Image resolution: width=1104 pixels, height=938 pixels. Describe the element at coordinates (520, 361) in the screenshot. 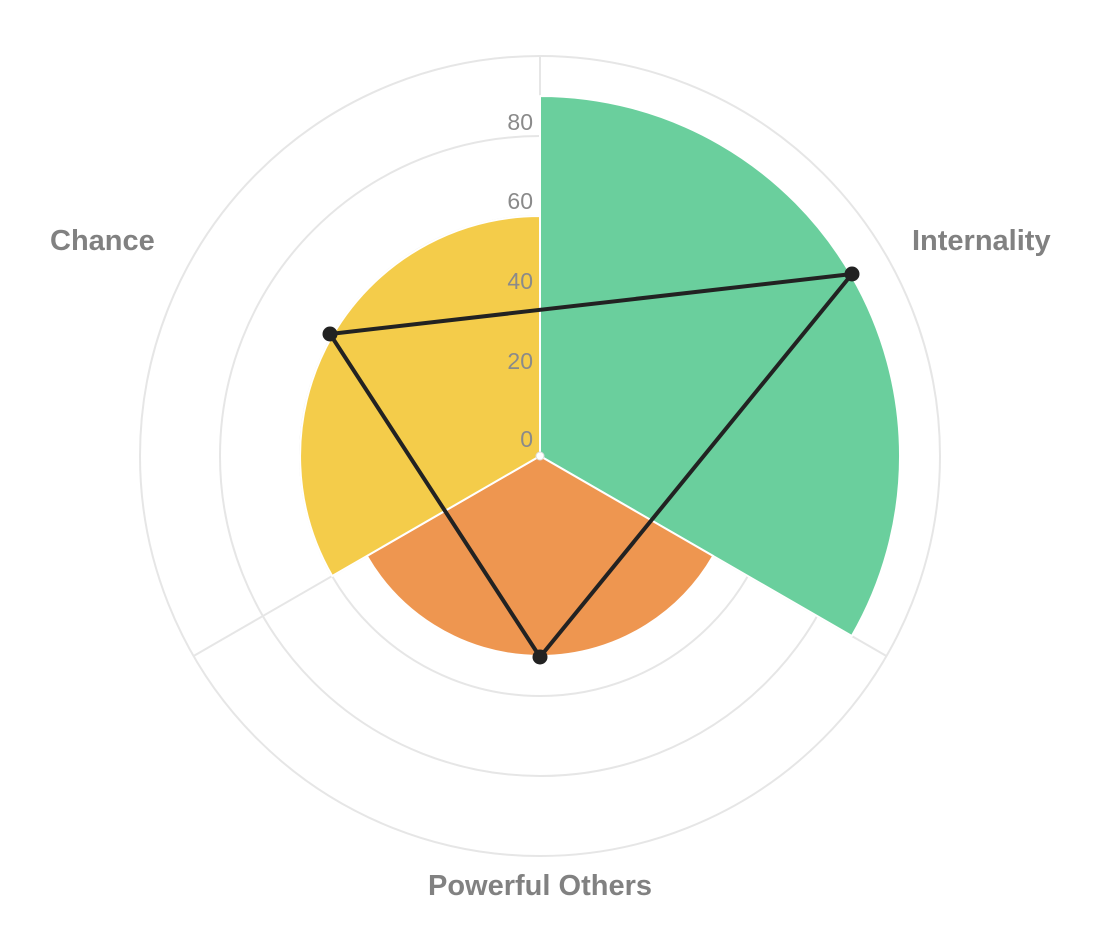

I see `tick-20: 20` at that location.